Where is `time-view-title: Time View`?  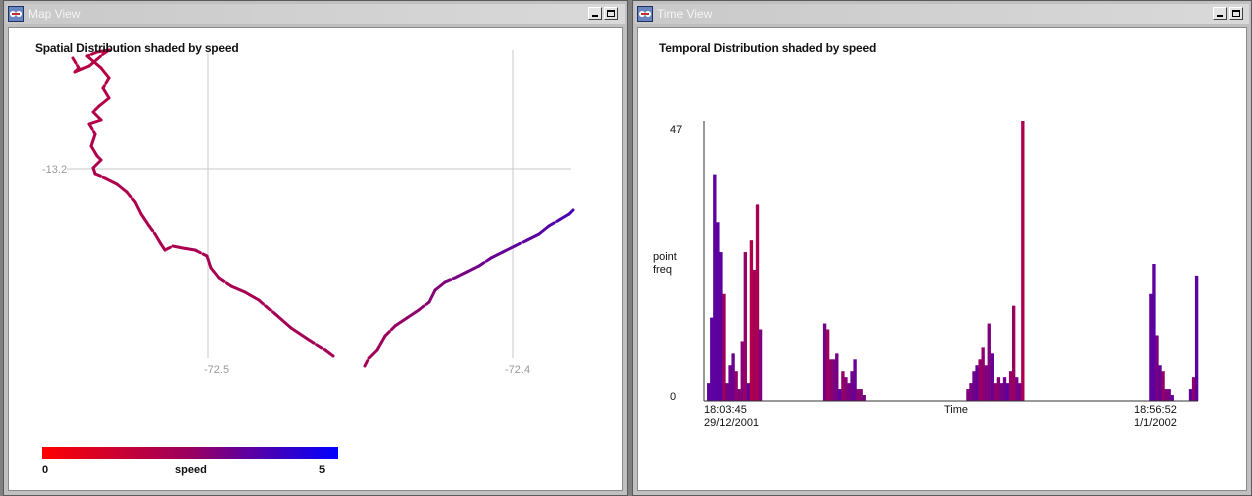 time-view-title: Time View is located at coordinates (685, 14).